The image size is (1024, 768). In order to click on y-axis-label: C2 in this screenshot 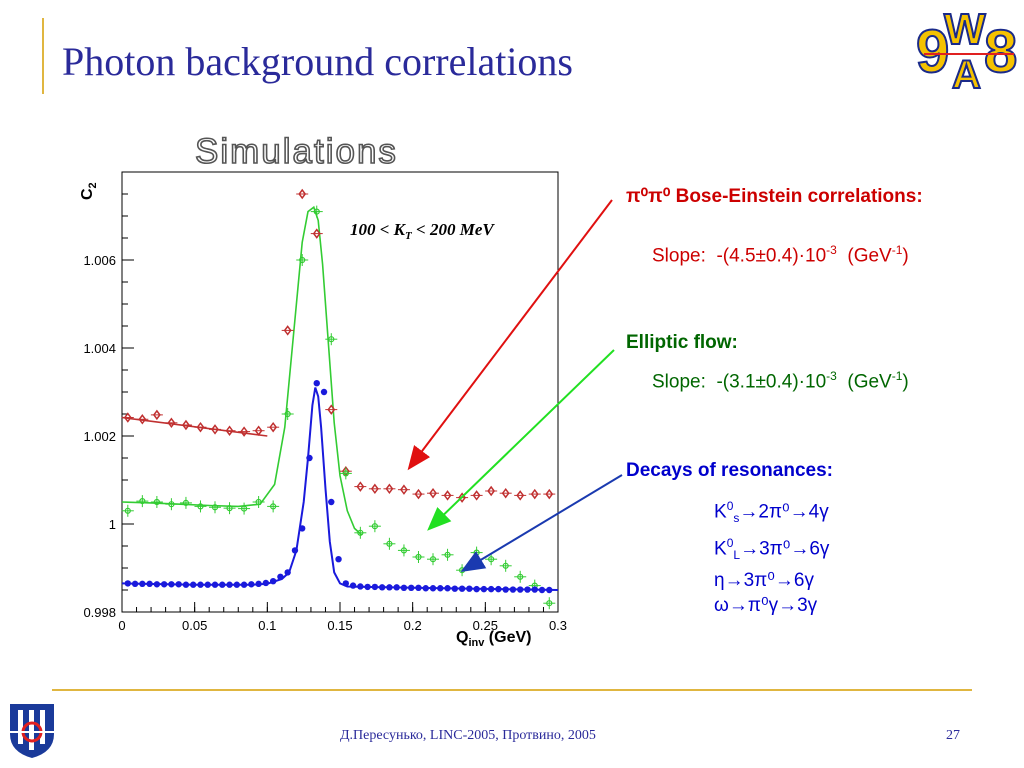, I will do `click(89, 191)`.